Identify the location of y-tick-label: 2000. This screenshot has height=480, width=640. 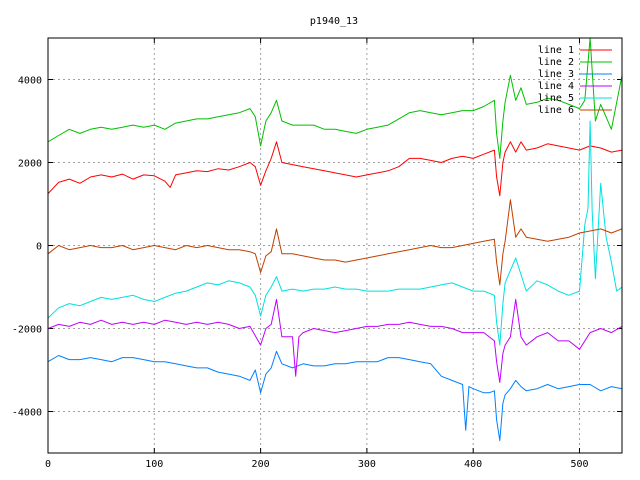
(30, 164).